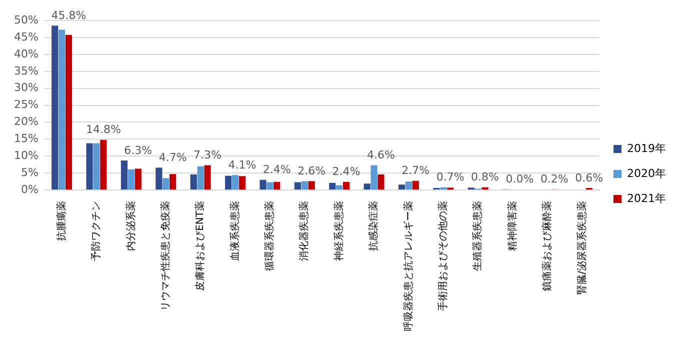 This screenshot has width=692, height=342. What do you see at coordinates (29, 172) in the screenshot?
I see `y-tick-label: 5%` at bounding box center [29, 172].